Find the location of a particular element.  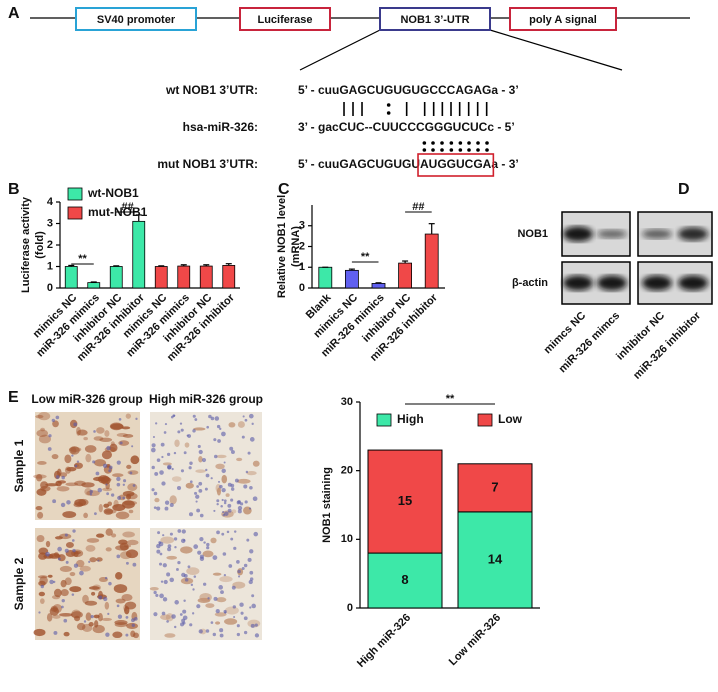

bar is located at coordinates (431, 261).